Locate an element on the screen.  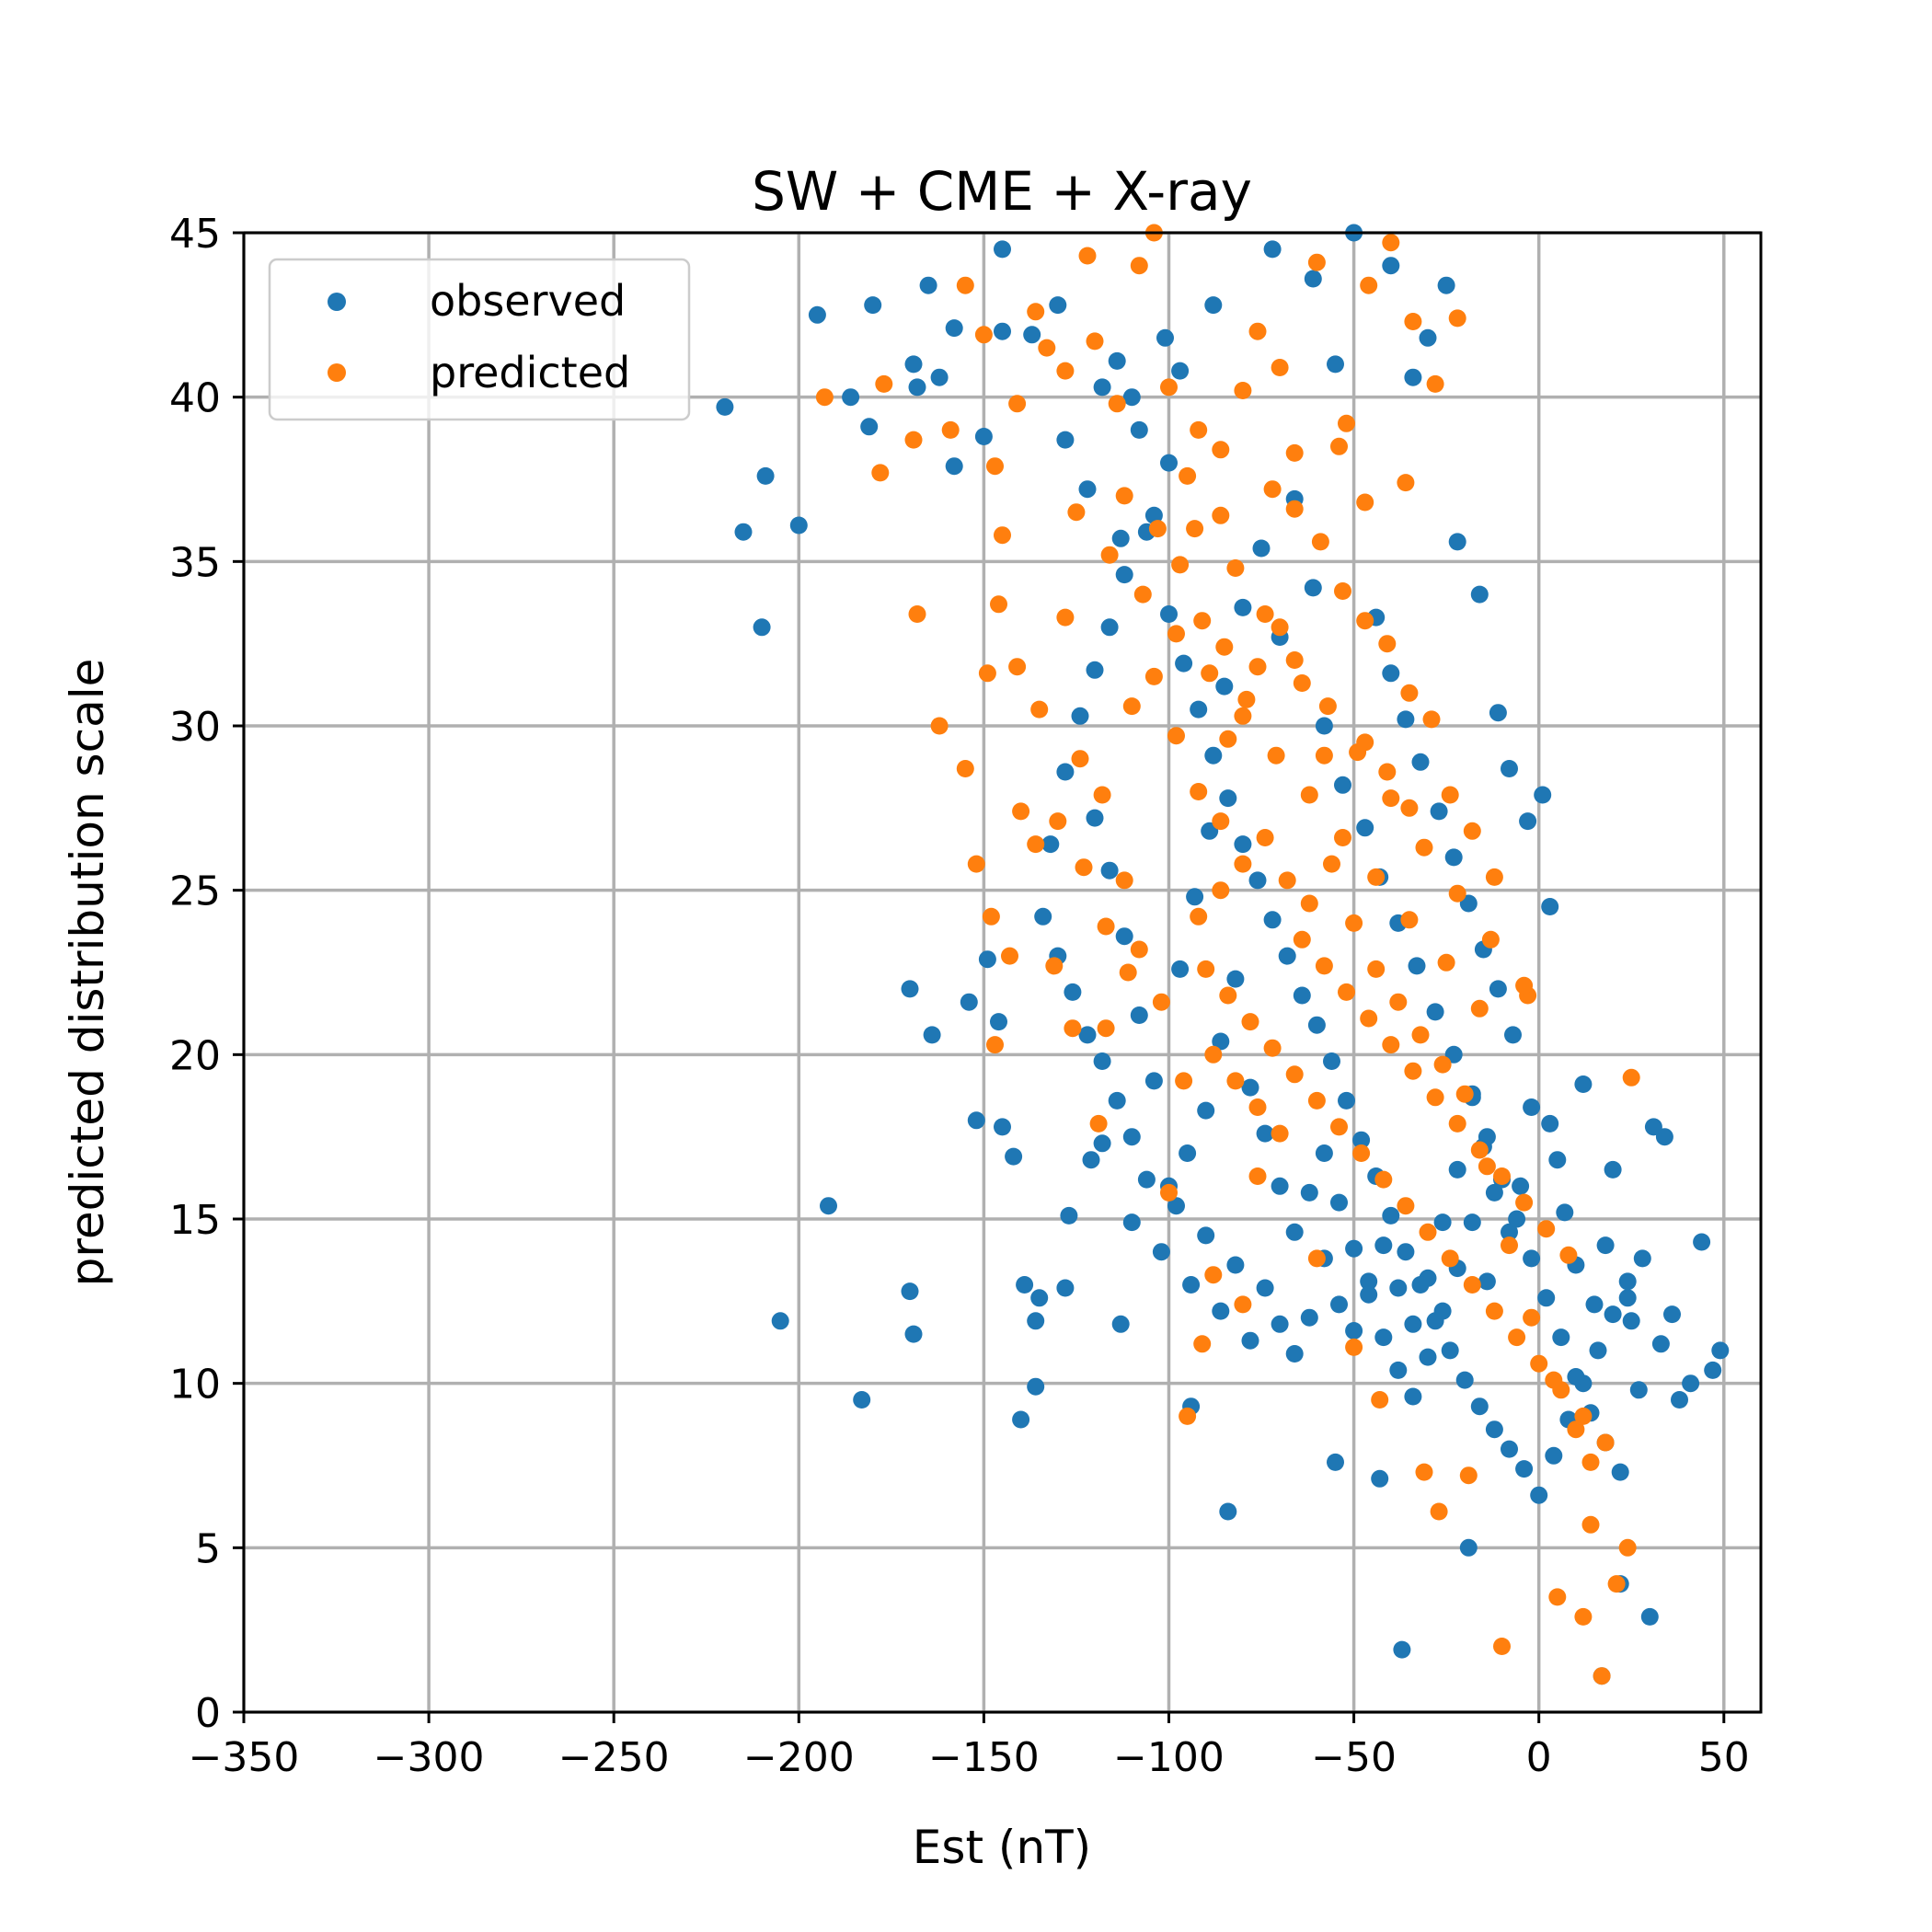
legend: observed predicted is located at coordinates (479, 339).